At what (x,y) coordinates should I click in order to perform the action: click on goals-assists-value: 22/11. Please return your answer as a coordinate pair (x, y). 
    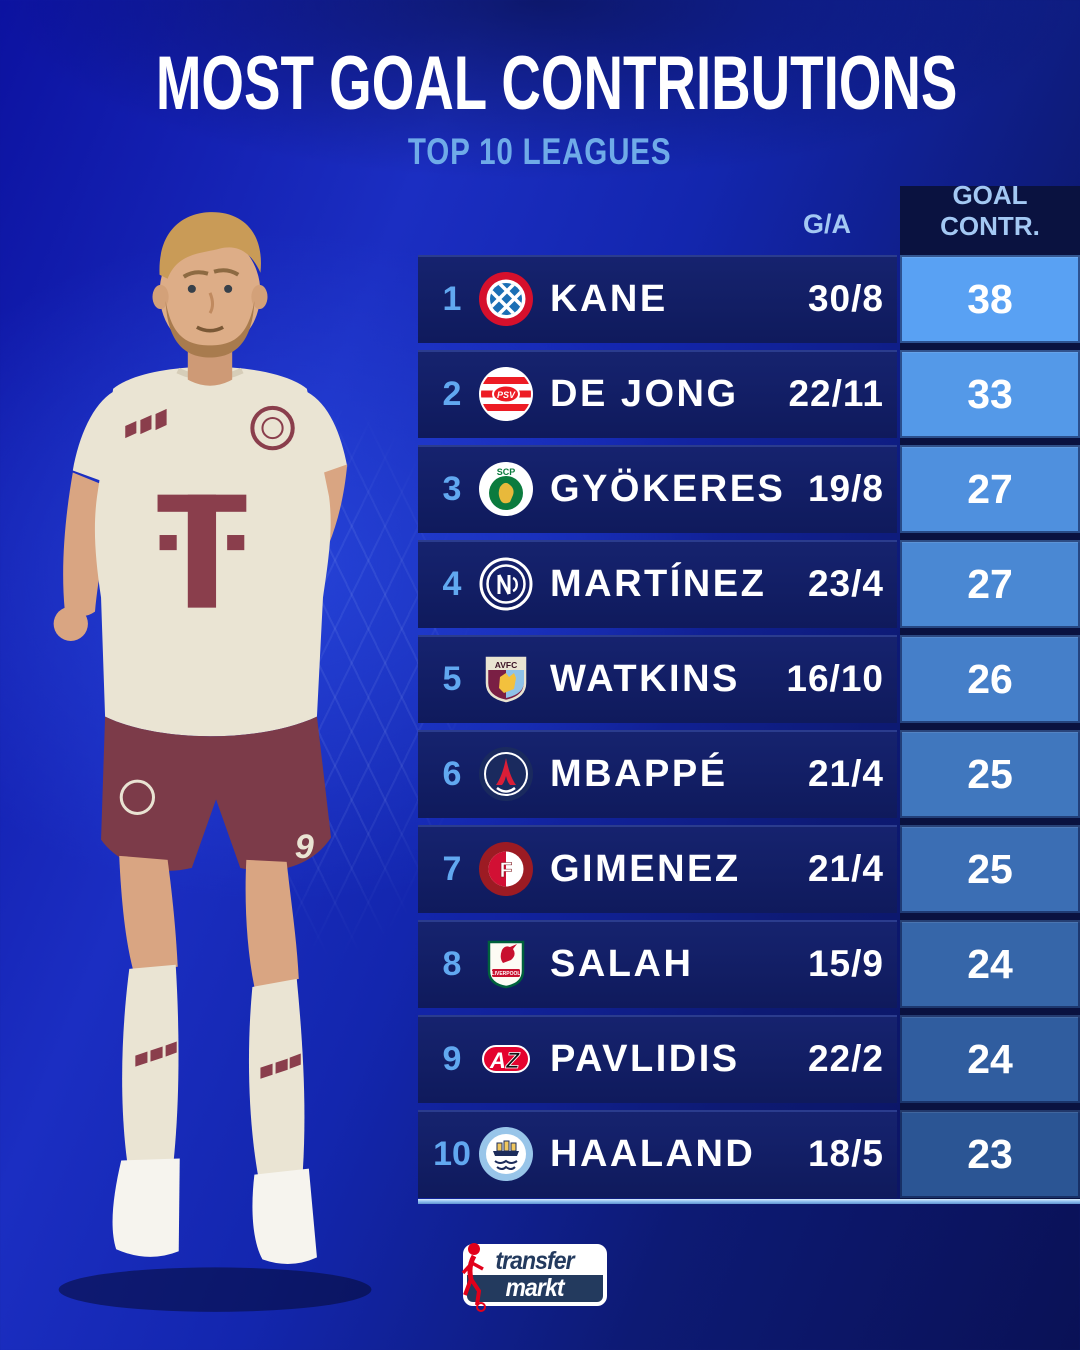
    Looking at the image, I should click on (836, 393).